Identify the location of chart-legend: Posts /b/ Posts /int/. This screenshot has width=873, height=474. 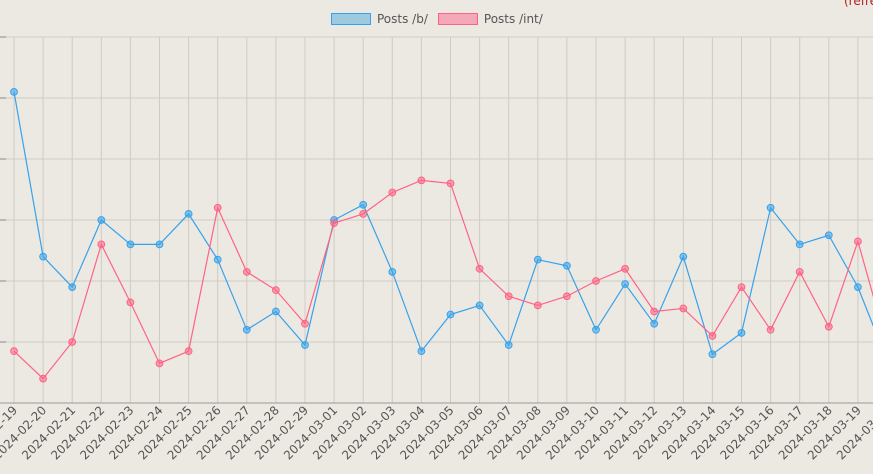
(442, 19).